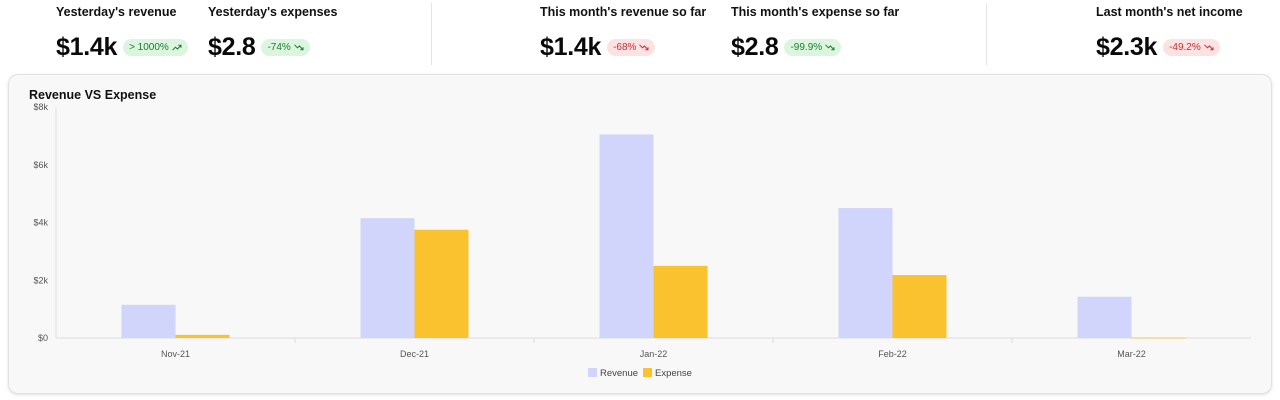 The width and height of the screenshot is (1280, 400). Describe the element at coordinates (40, 165) in the screenshot. I see `y-tick-label: $6k` at that location.